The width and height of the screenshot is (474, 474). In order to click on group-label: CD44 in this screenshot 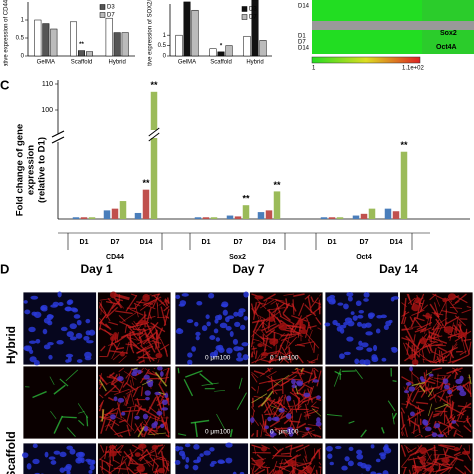, I will do `click(115, 257)`.